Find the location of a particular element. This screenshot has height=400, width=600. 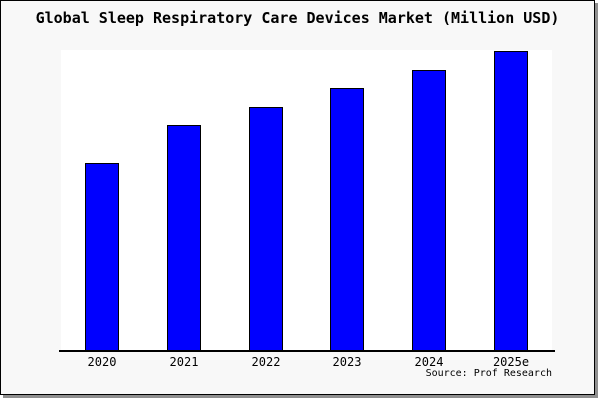

bar-2023 is located at coordinates (347, 219).